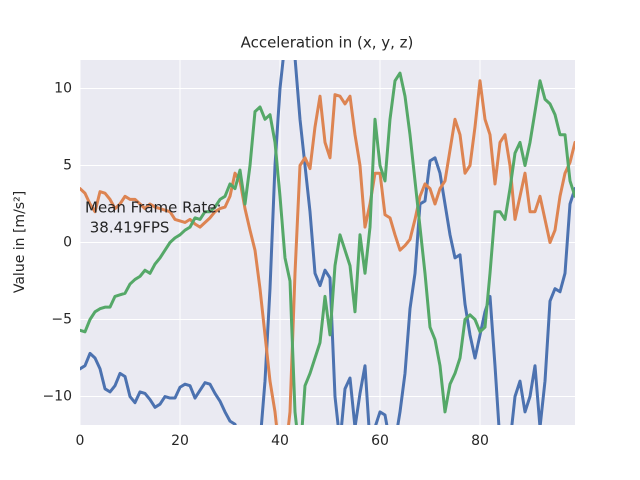 The height and width of the screenshot is (480, 640). Describe the element at coordinates (327, 43) in the screenshot. I see `chart-title: Acceleration in (x, y, z)` at that location.